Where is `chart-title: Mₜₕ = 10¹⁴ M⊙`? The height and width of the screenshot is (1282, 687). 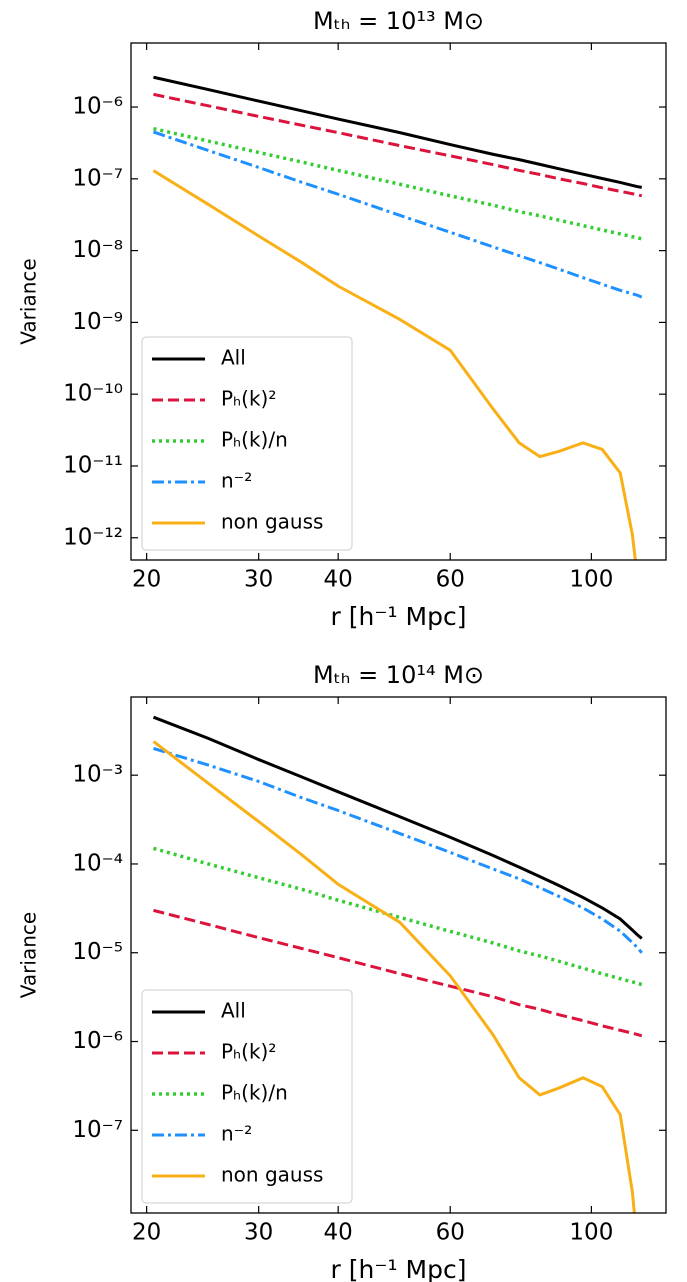
chart-title: Mₜₕ = 10¹⁴ M⊙ is located at coordinates (398, 675).